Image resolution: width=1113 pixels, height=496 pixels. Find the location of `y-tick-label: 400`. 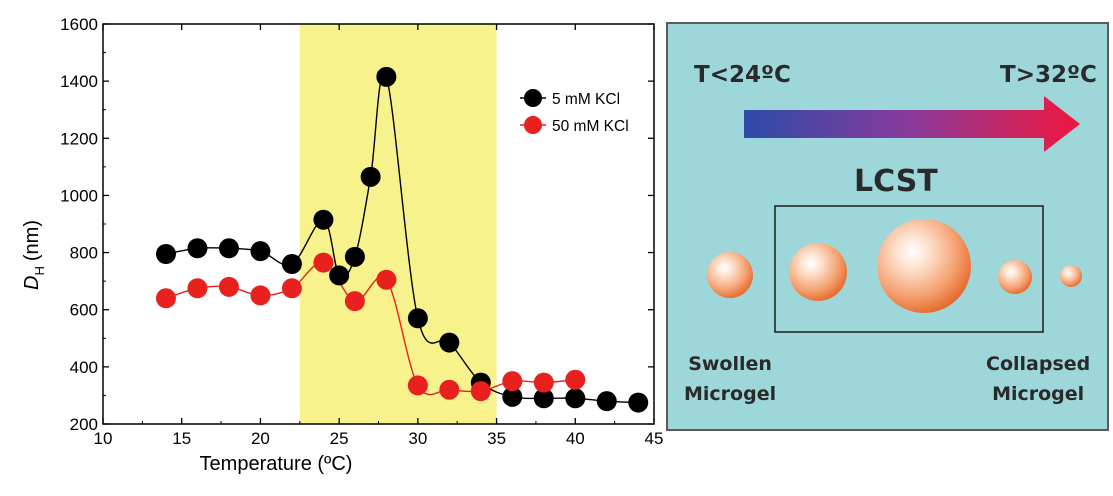

y-tick-label: 400 is located at coordinates (84, 367).